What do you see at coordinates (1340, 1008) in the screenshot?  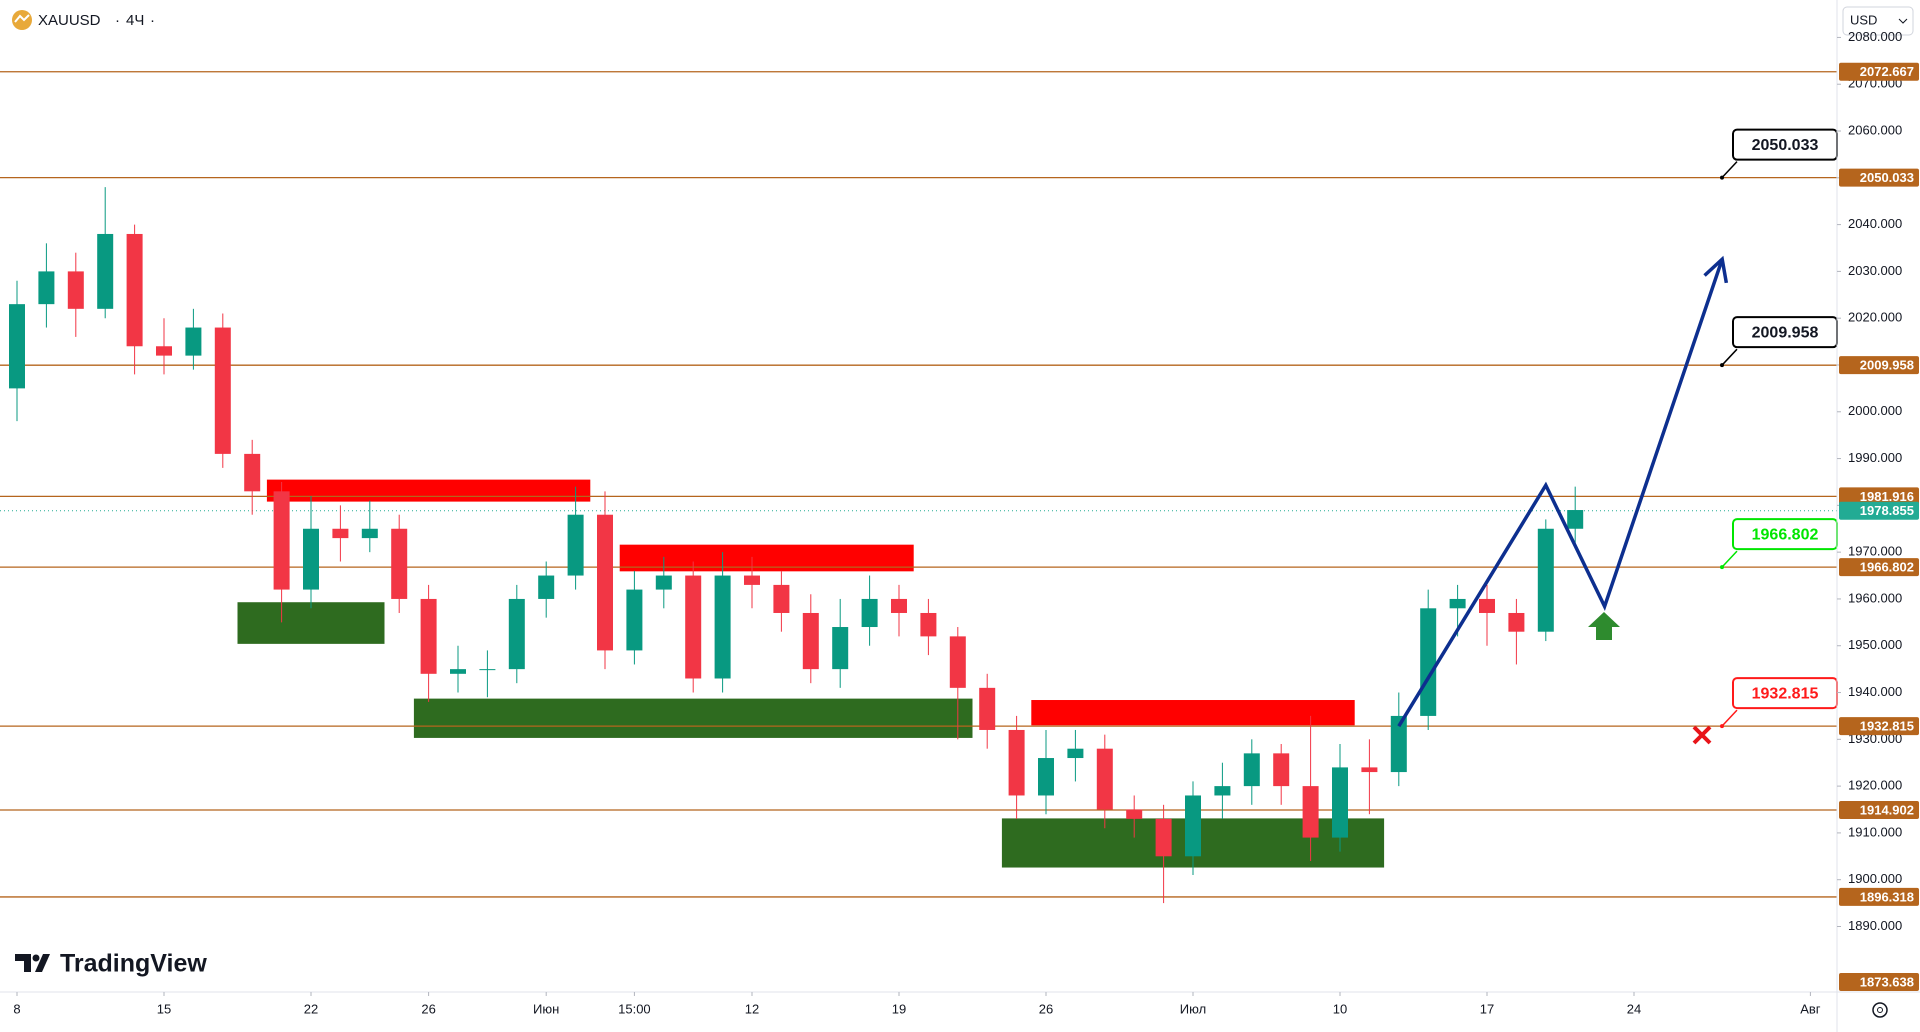 I see `x-tick-label: 10` at bounding box center [1340, 1008].